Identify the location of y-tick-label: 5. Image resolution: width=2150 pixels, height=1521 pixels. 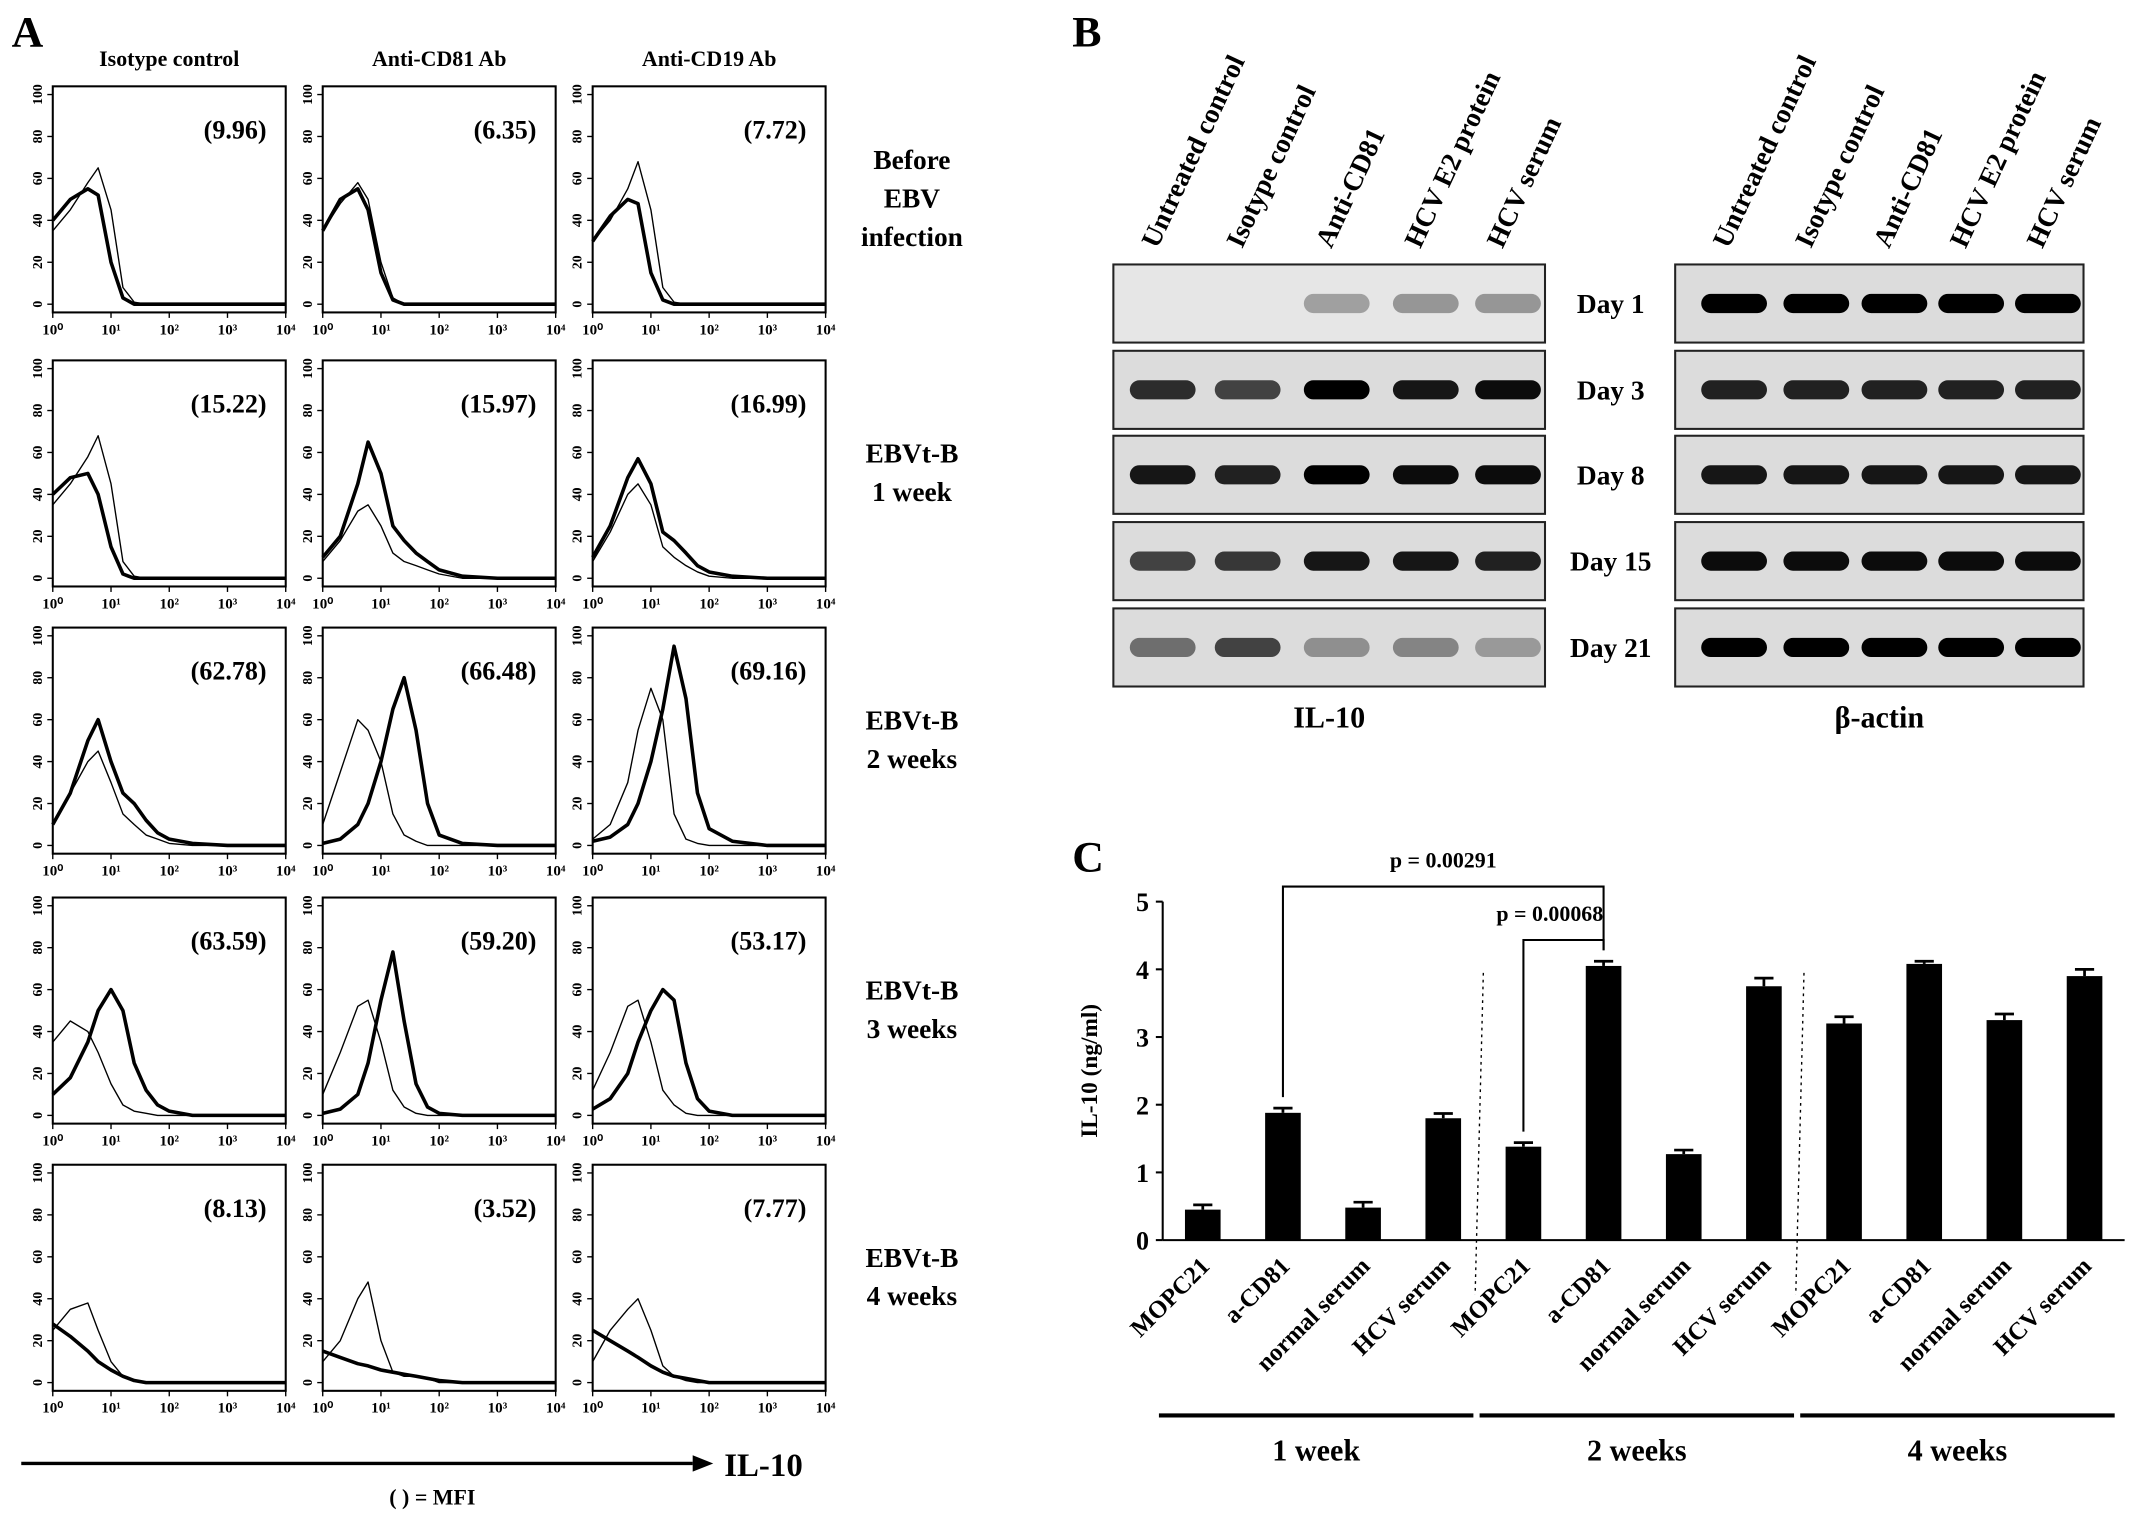
(1142, 902).